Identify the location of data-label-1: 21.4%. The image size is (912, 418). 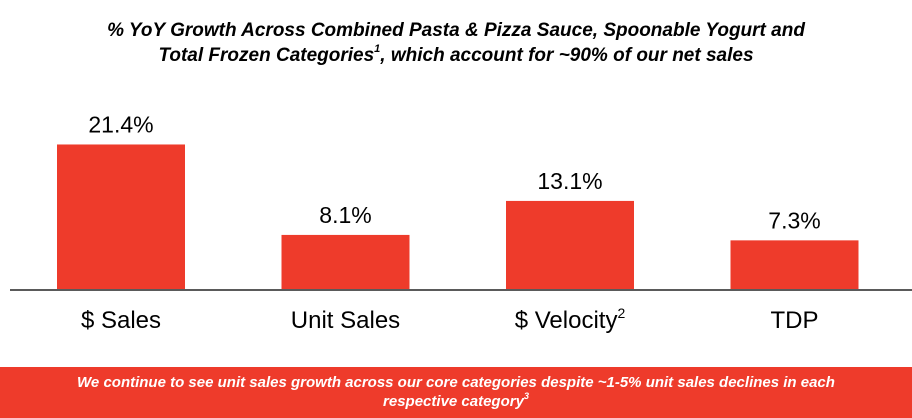
(120, 124).